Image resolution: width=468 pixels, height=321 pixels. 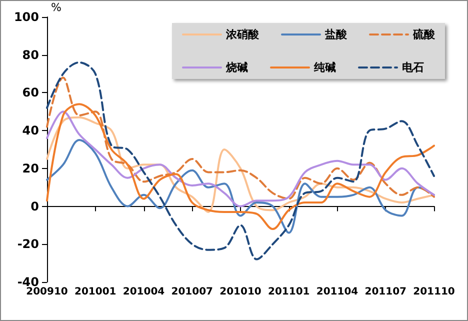 What do you see at coordinates (413, 67) in the screenshot?
I see `legend-label: 电石` at bounding box center [413, 67].